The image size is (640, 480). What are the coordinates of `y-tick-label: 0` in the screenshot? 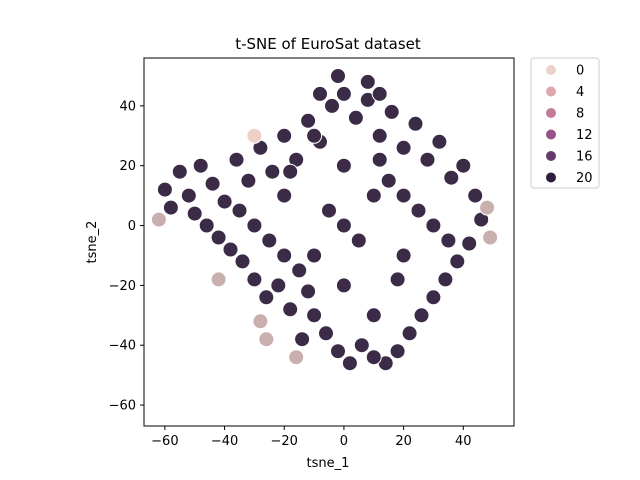 It's located at (132, 226).